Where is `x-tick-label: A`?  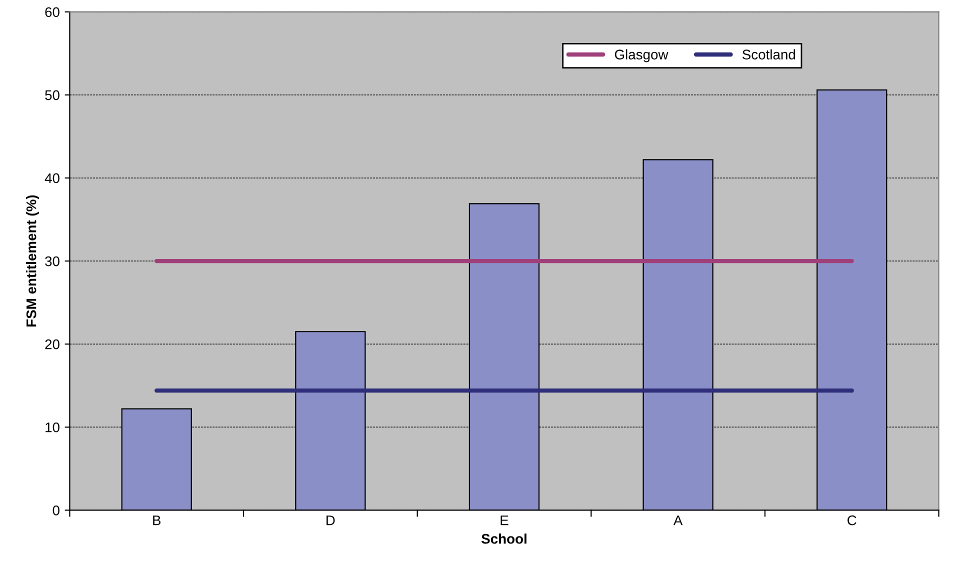
x-tick-label: A is located at coordinates (678, 521).